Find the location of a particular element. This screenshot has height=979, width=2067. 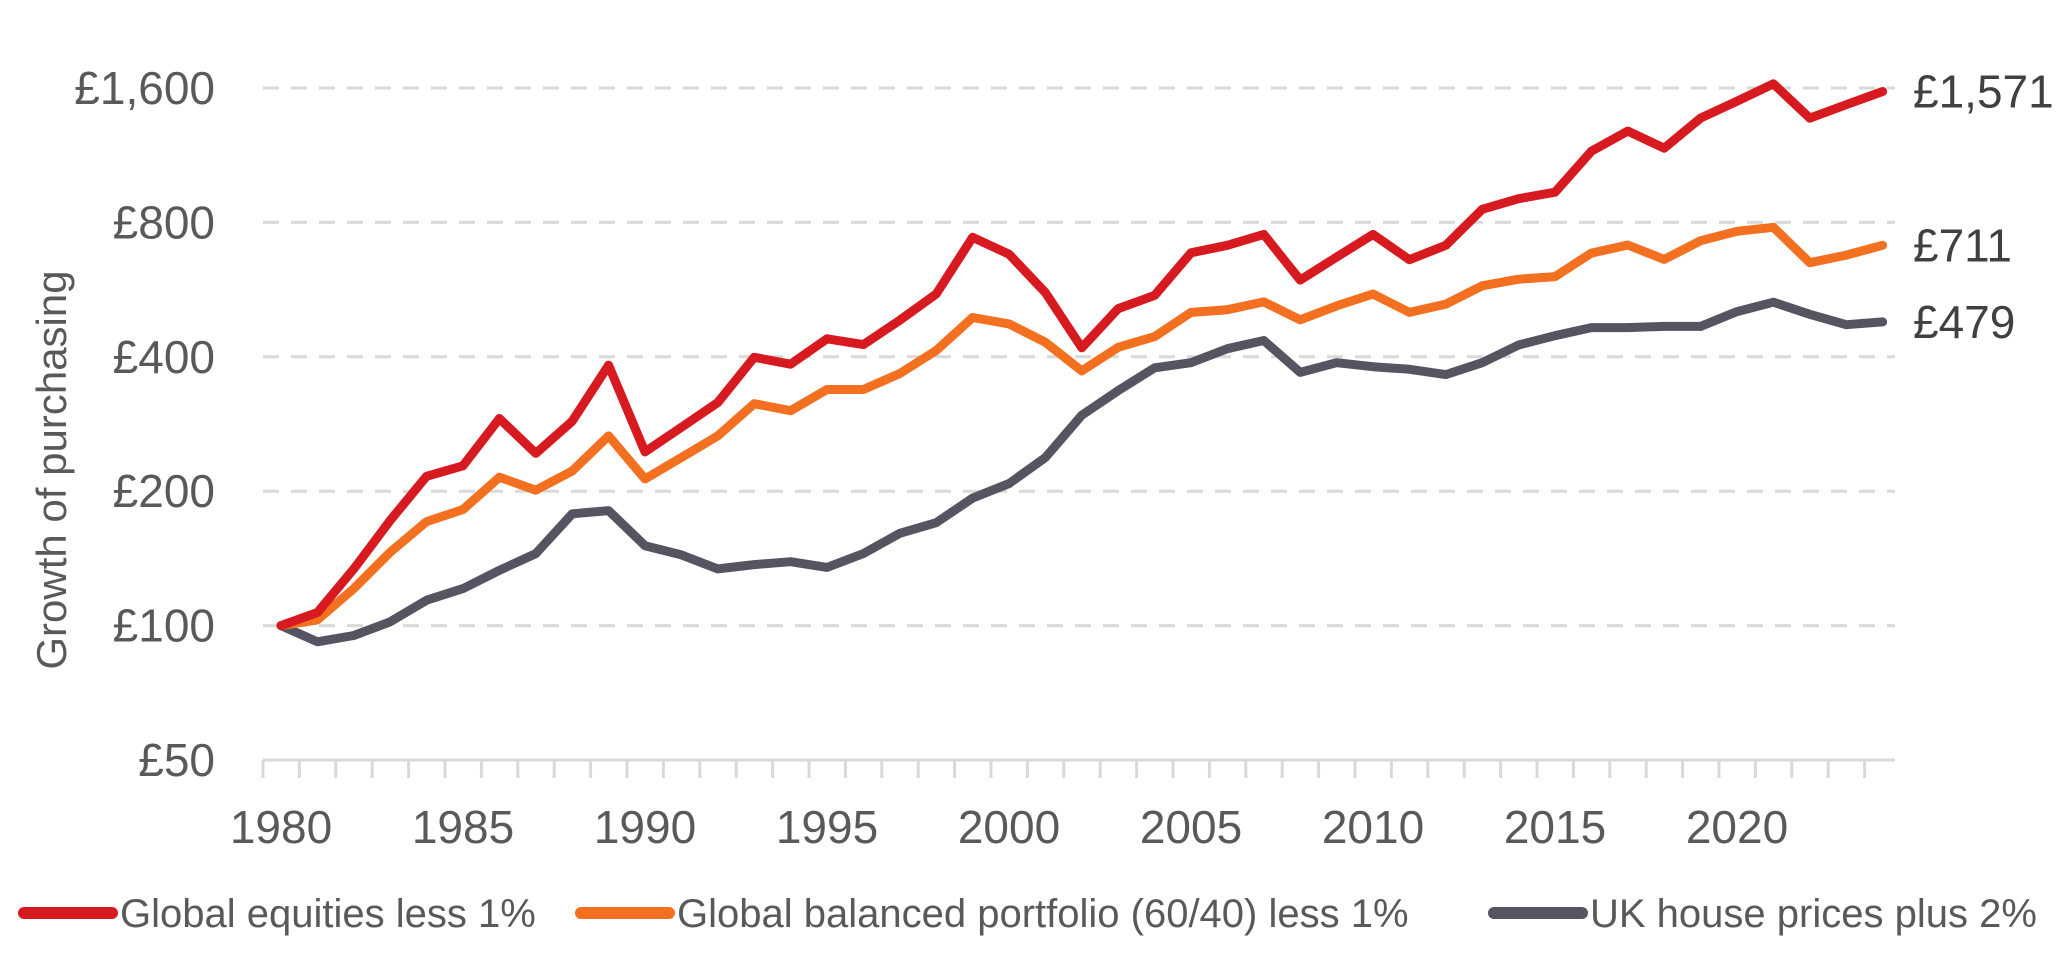

end-label: £711 is located at coordinates (1962, 245).